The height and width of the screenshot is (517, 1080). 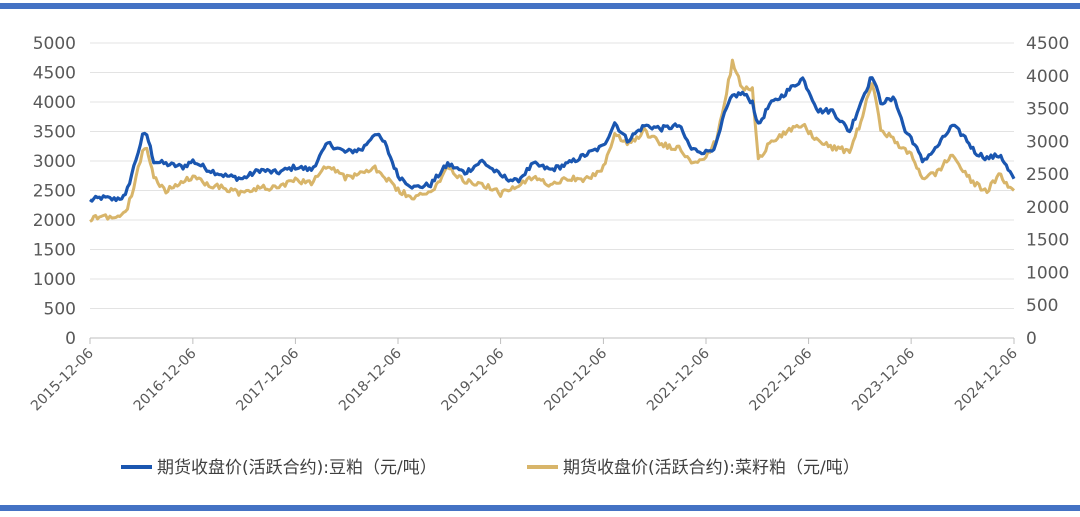 I want to click on legend-item-series-1: 期货收盘价(活跃合约):豆粕（元/吨）, so click(x=279, y=468).